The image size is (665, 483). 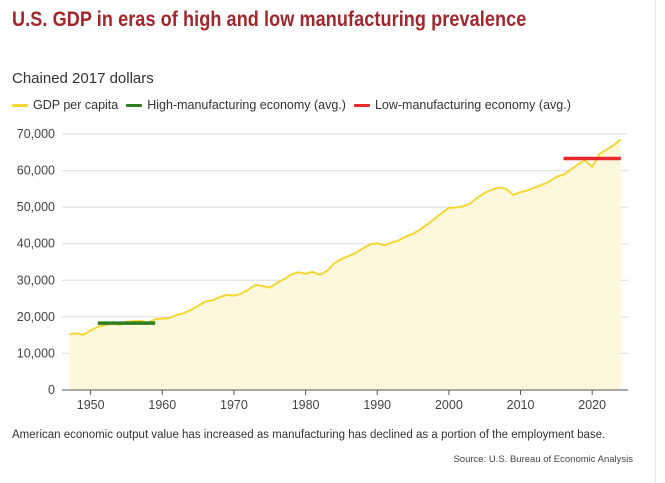 I want to click on legend-swatch-low-manufacturing, so click(x=361, y=105).